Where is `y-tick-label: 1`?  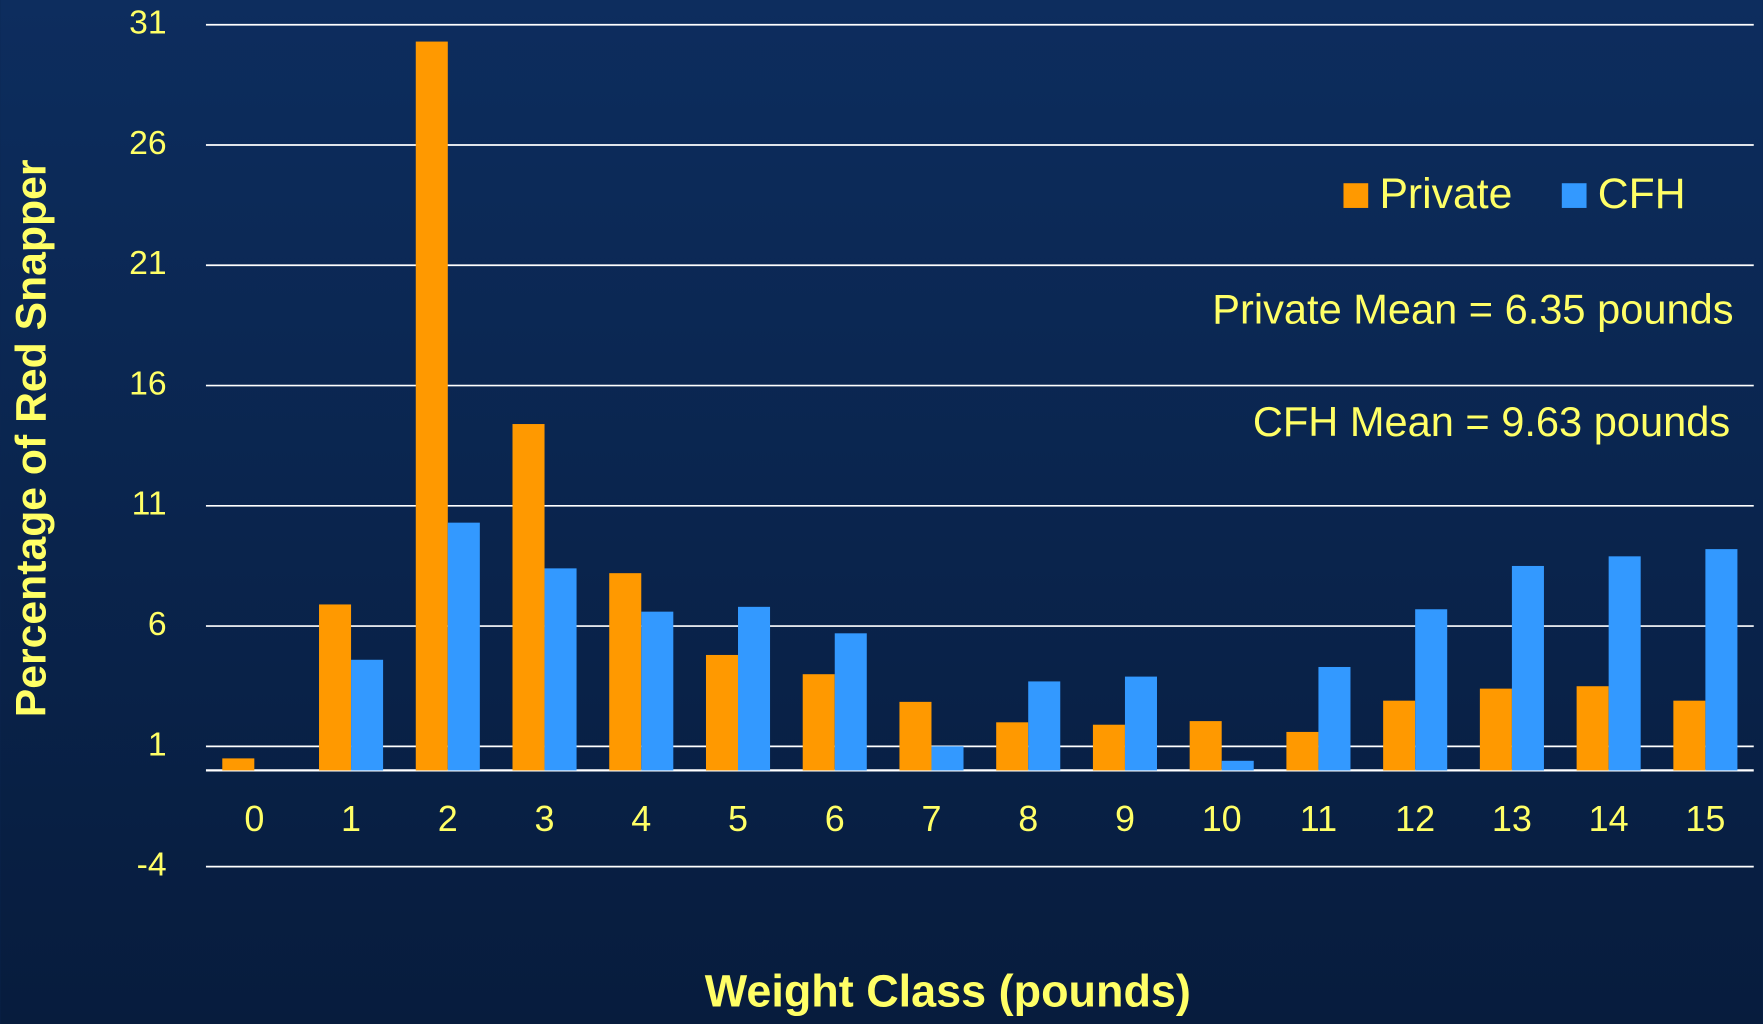 y-tick-label: 1 is located at coordinates (157, 744).